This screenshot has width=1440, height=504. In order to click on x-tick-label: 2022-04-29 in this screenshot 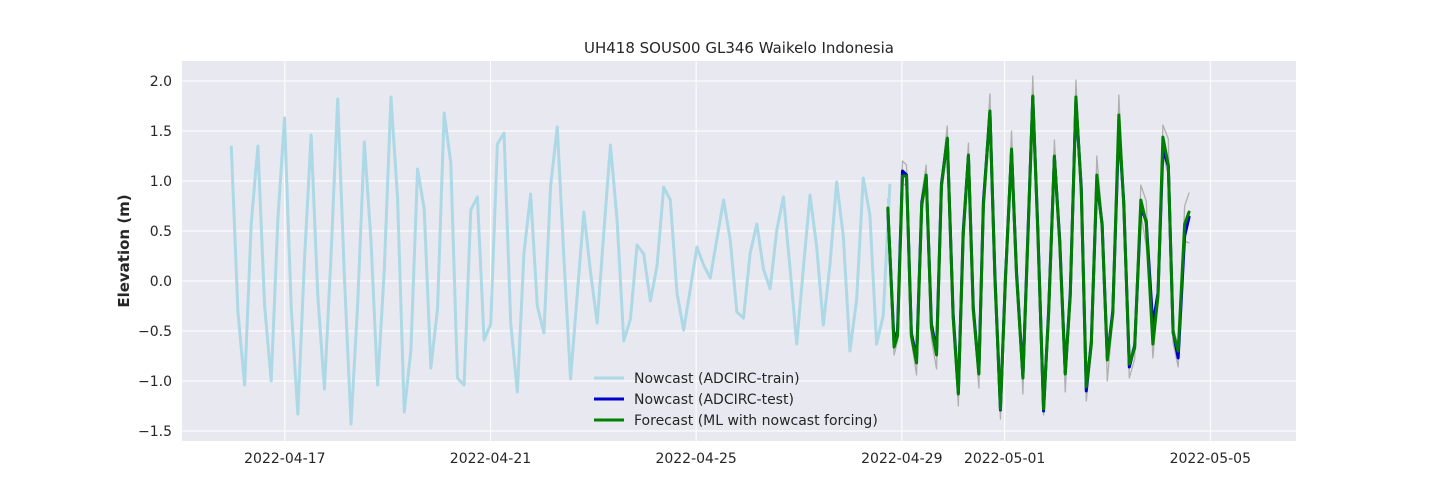, I will do `click(901, 459)`.